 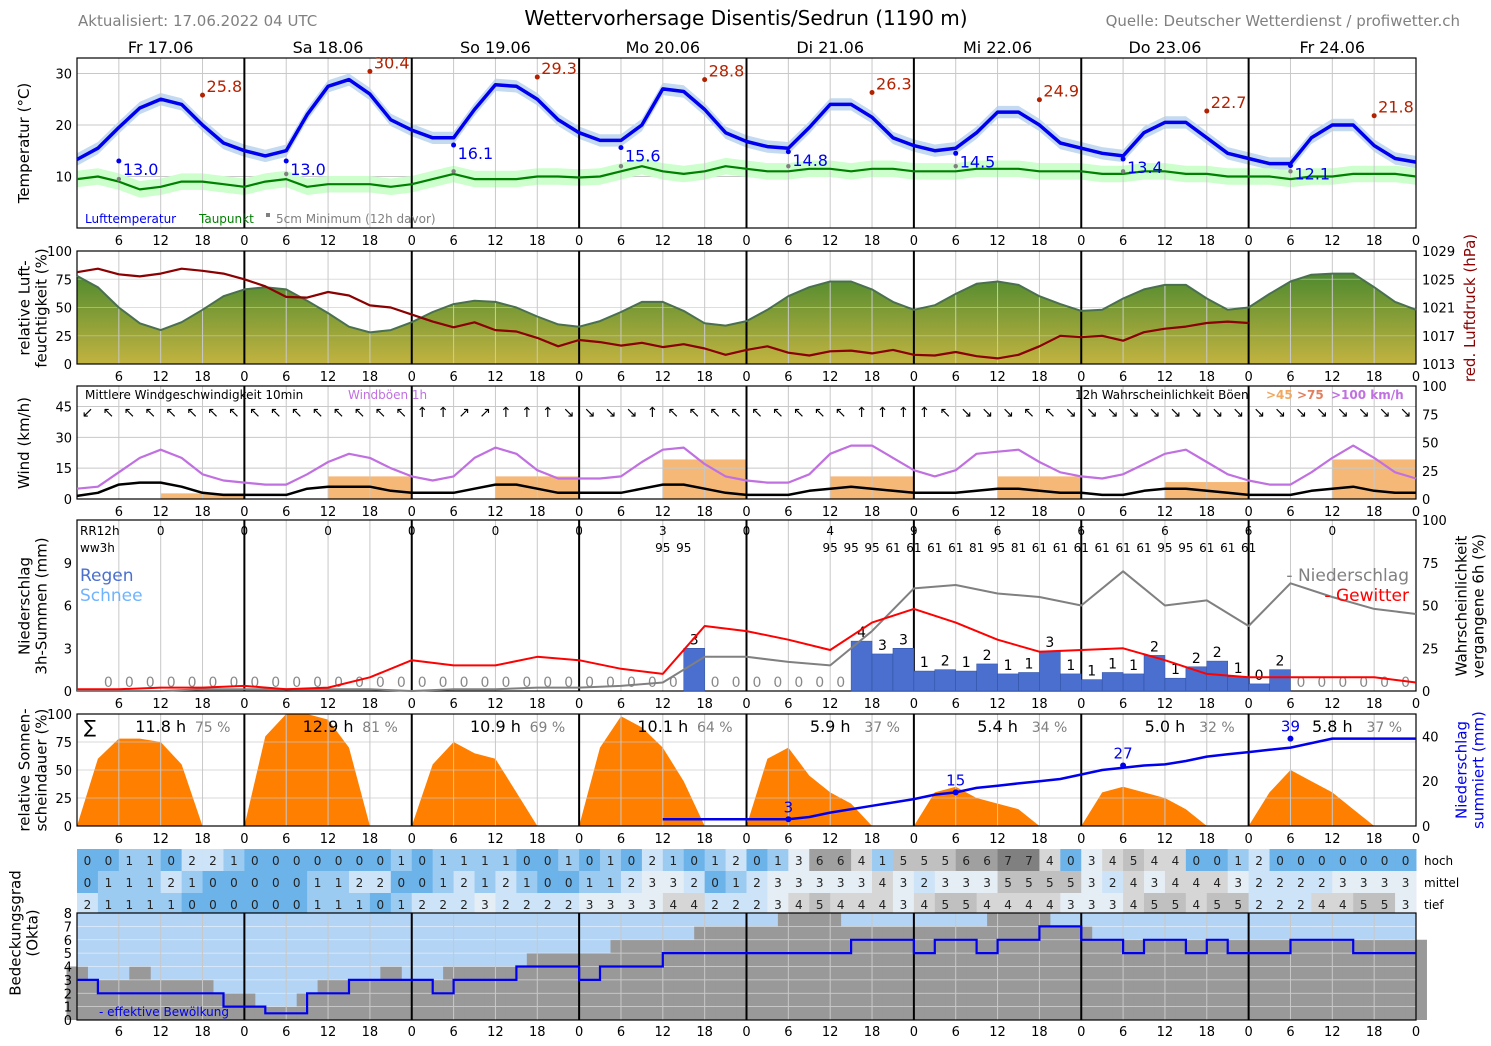 I want to click on legend-ground-min: 5cm Minimum (12h davor), so click(x=356, y=219).